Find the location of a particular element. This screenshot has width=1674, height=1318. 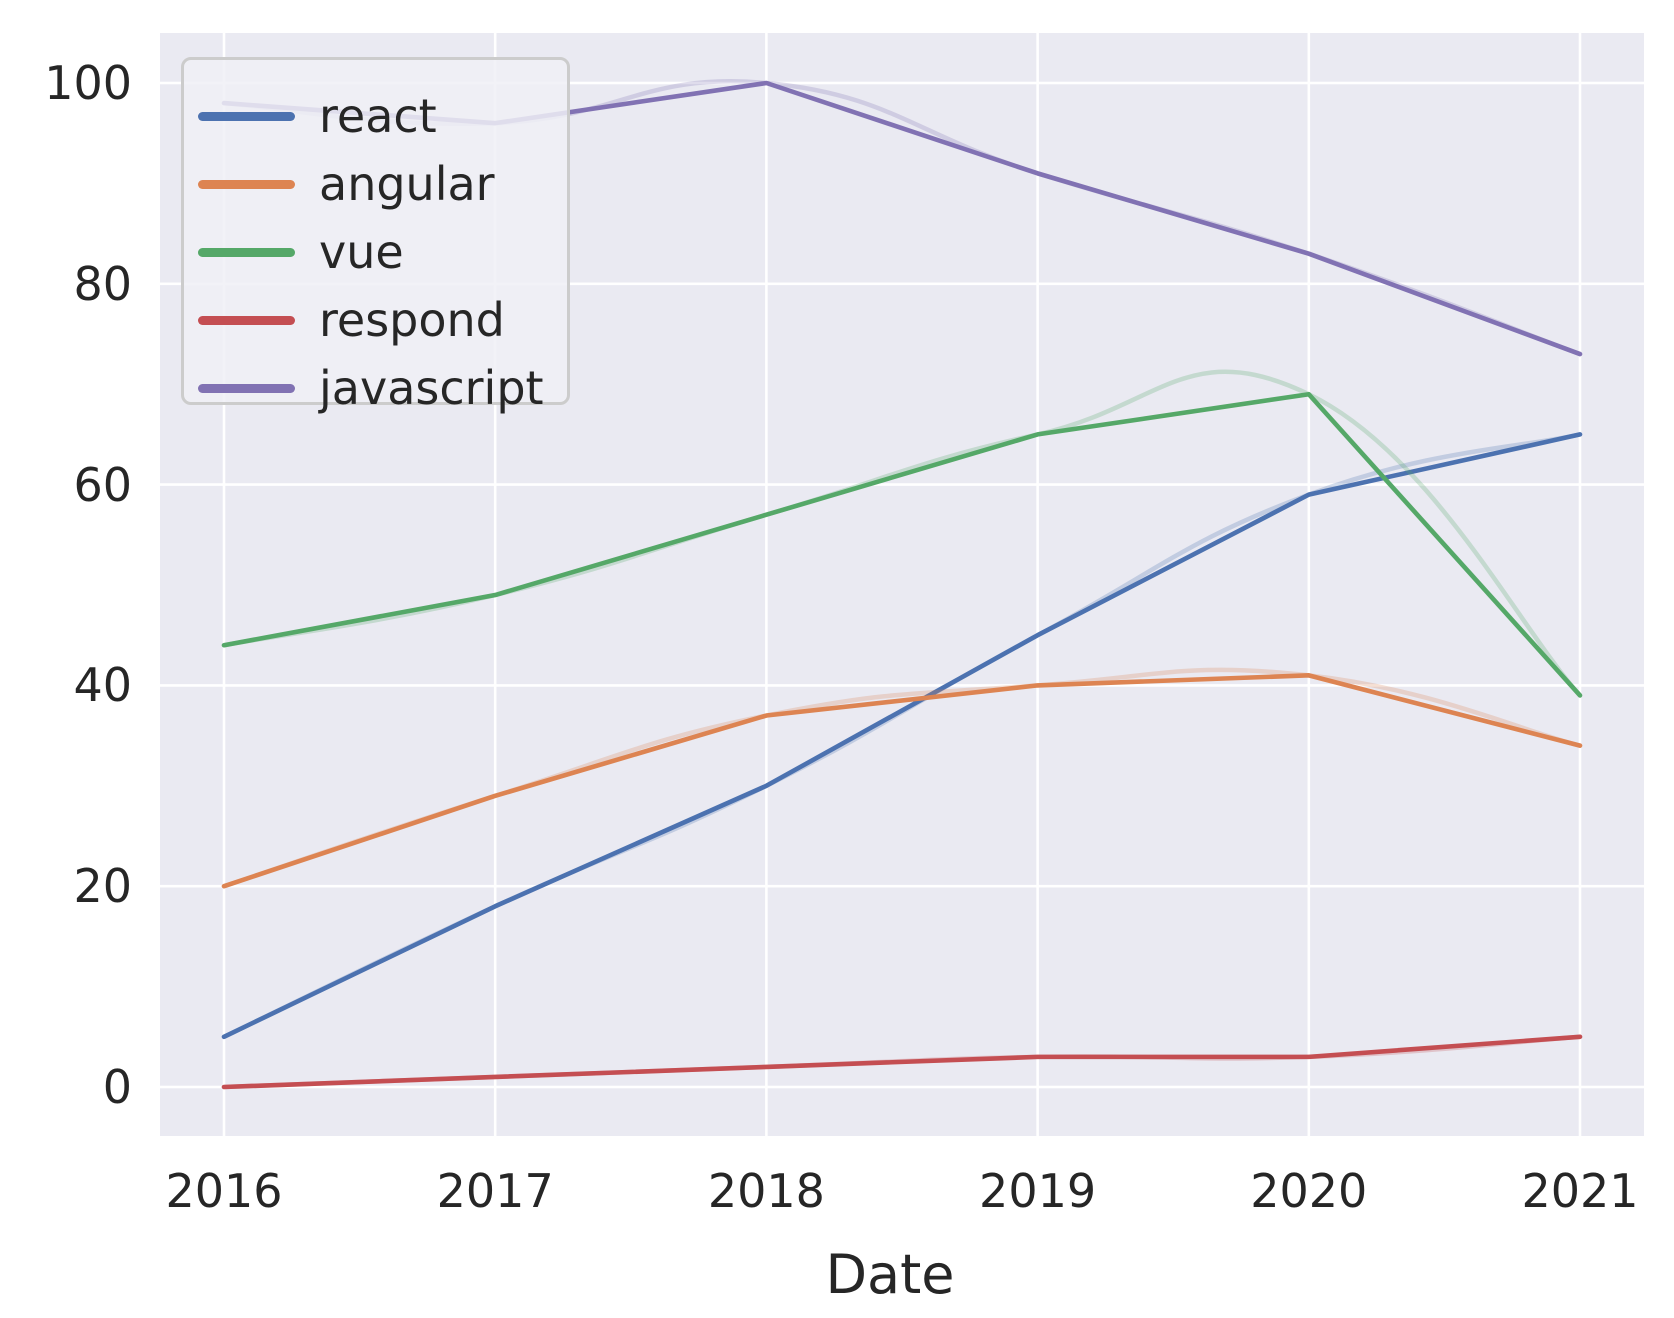

legend-swatch-vue is located at coordinates (246, 252).